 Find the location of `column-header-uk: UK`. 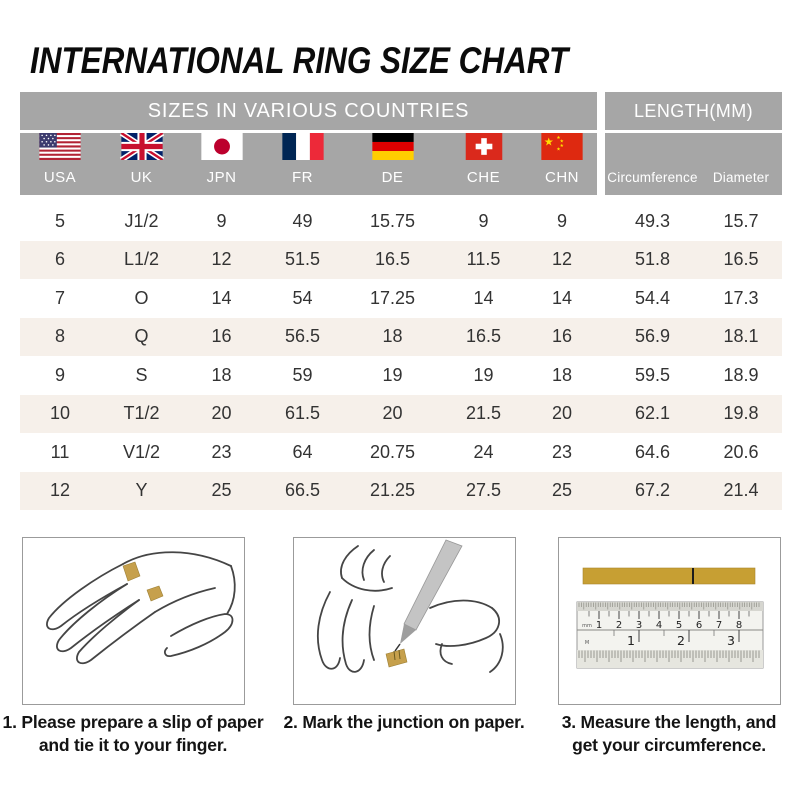

column-header-uk: UK is located at coordinates (141, 164).